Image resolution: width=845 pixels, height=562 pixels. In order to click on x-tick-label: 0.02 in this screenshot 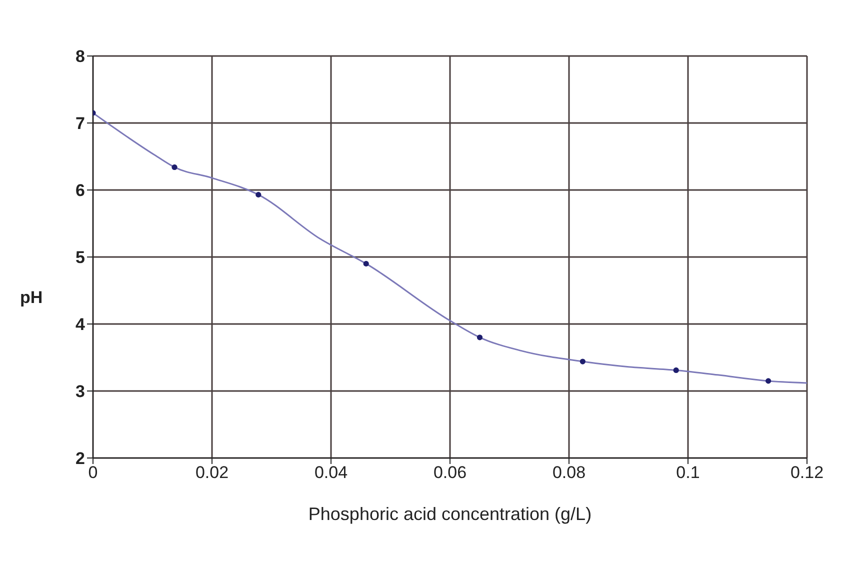, I will do `click(212, 472)`.